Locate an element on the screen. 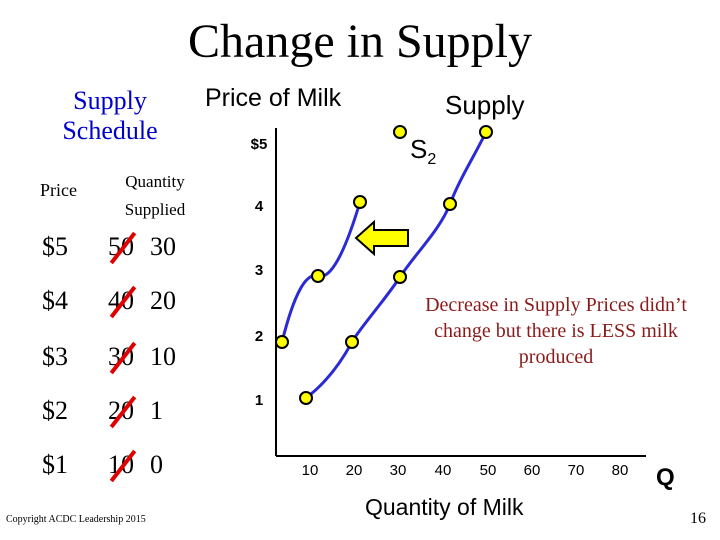  y-tick-label: 3 is located at coordinates (259, 270).